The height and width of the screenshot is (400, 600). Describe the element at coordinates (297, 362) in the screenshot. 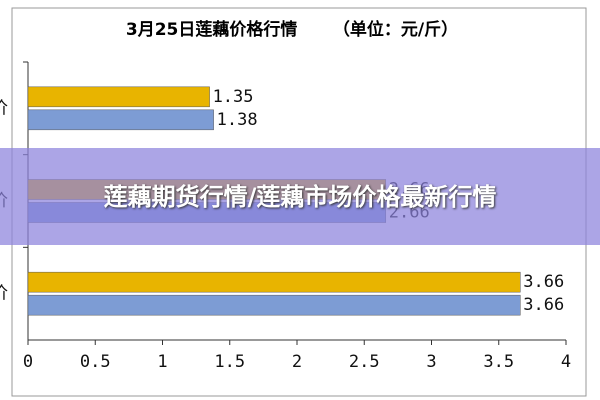

I see `x-tick-label: 2` at that location.